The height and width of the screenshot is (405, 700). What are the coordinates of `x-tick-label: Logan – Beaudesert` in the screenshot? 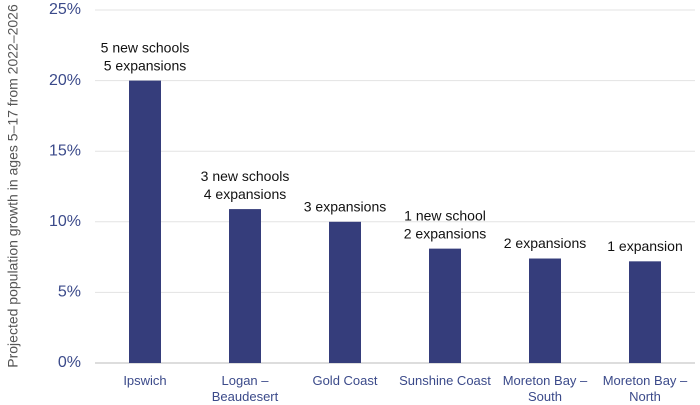 It's located at (245, 388).